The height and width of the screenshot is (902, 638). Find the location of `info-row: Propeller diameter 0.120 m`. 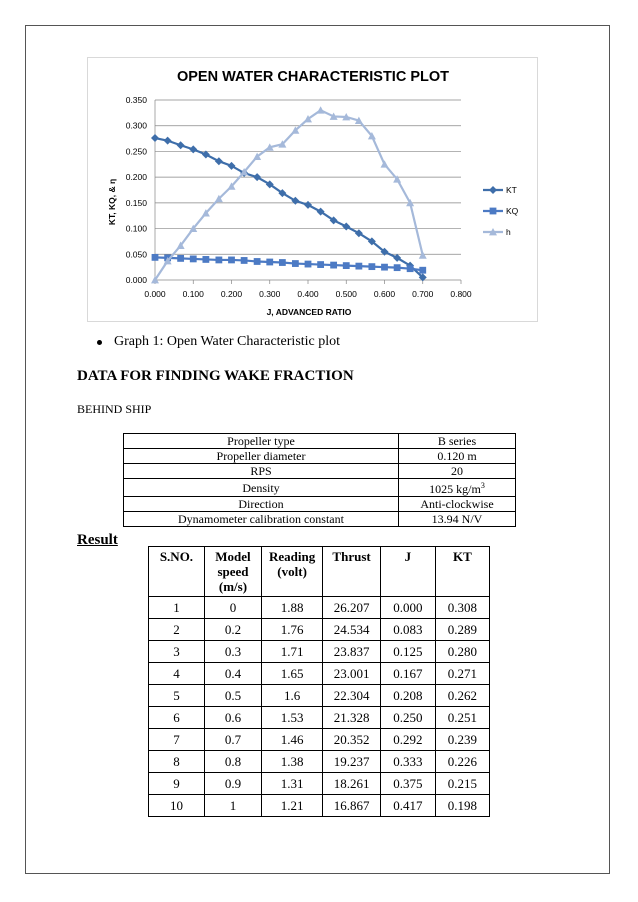

info-row: Propeller diameter 0.120 m is located at coordinates (319, 456).